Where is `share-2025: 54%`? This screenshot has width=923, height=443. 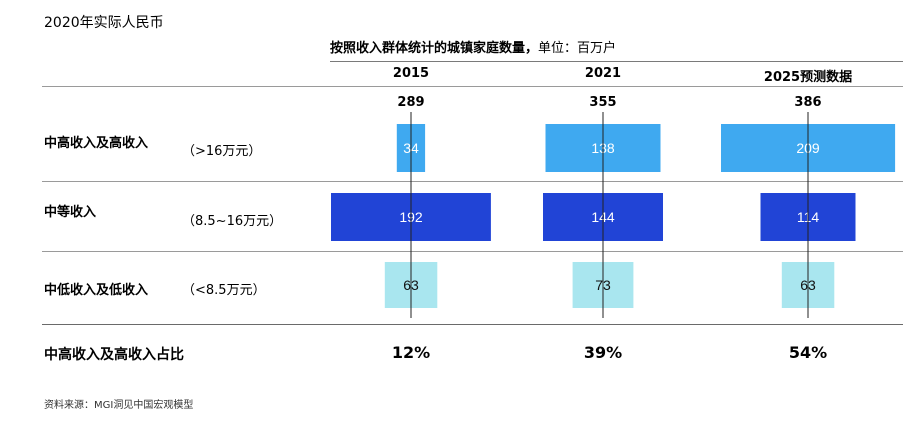 share-2025: 54% is located at coordinates (808, 352).